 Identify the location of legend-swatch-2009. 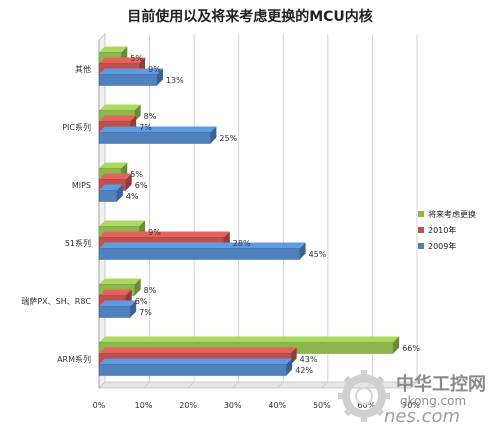
(421, 246).